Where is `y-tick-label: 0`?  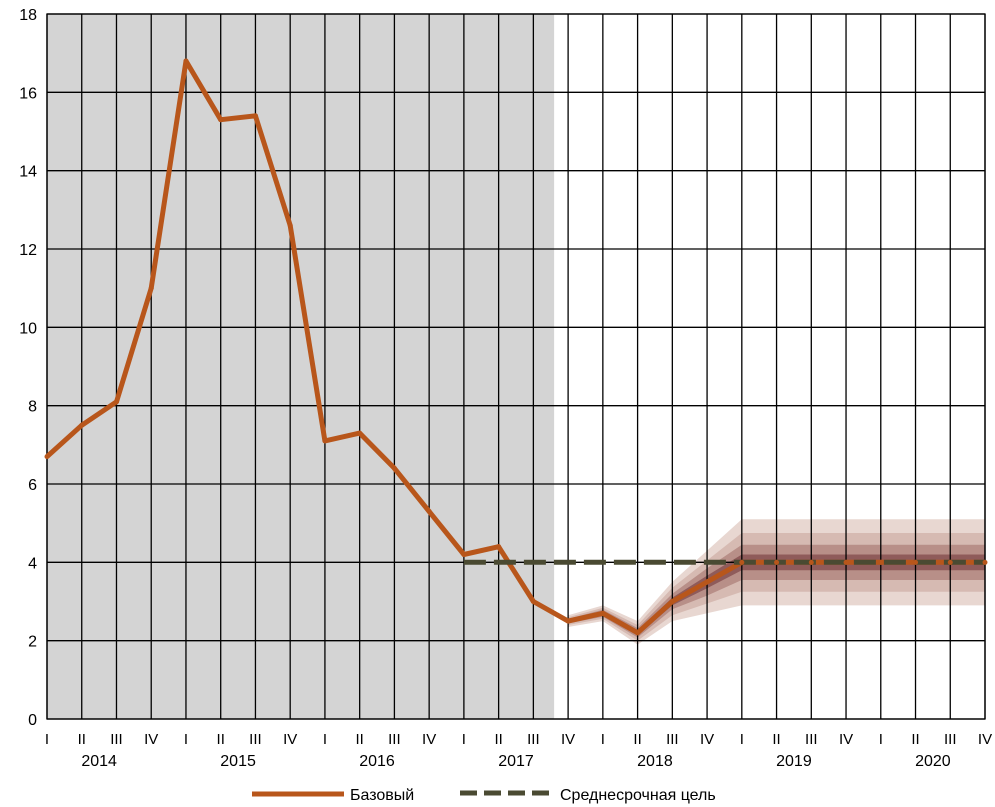
y-tick-label: 0 is located at coordinates (32, 720).